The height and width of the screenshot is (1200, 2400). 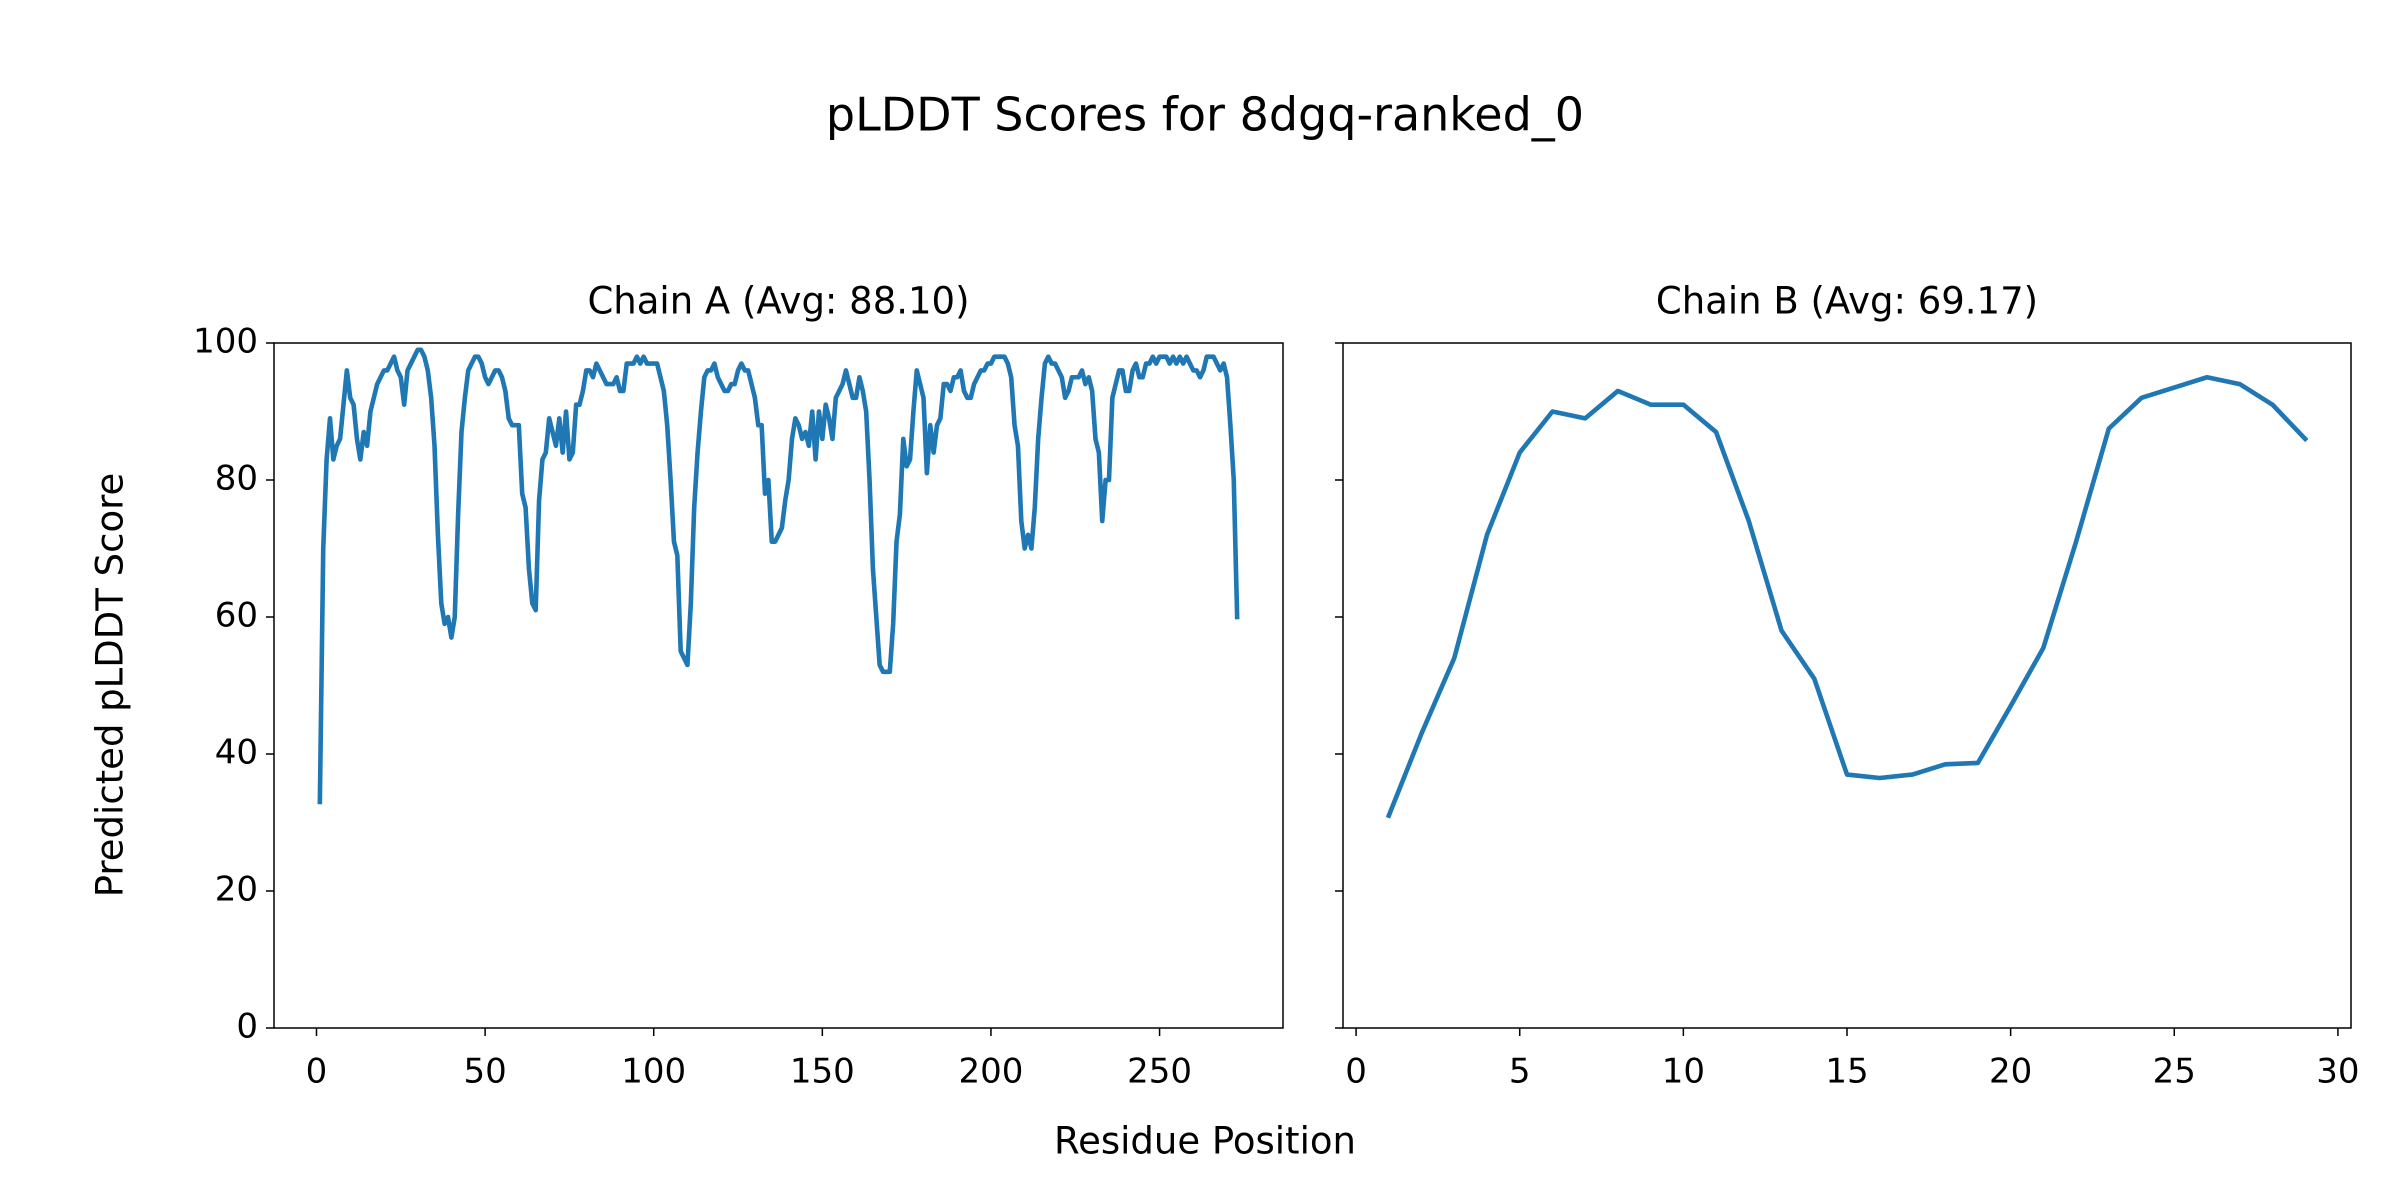 I want to click on x-tick-label: 200, so click(x=991, y=1072).